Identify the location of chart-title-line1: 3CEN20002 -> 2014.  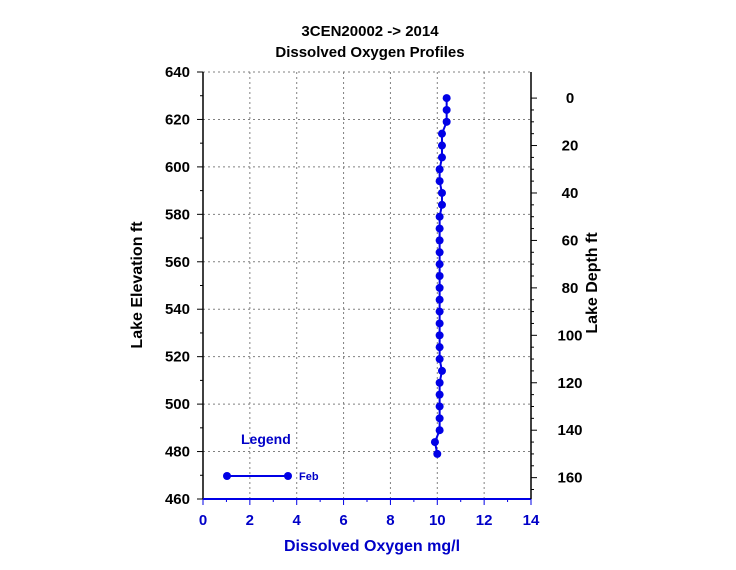
(370, 31).